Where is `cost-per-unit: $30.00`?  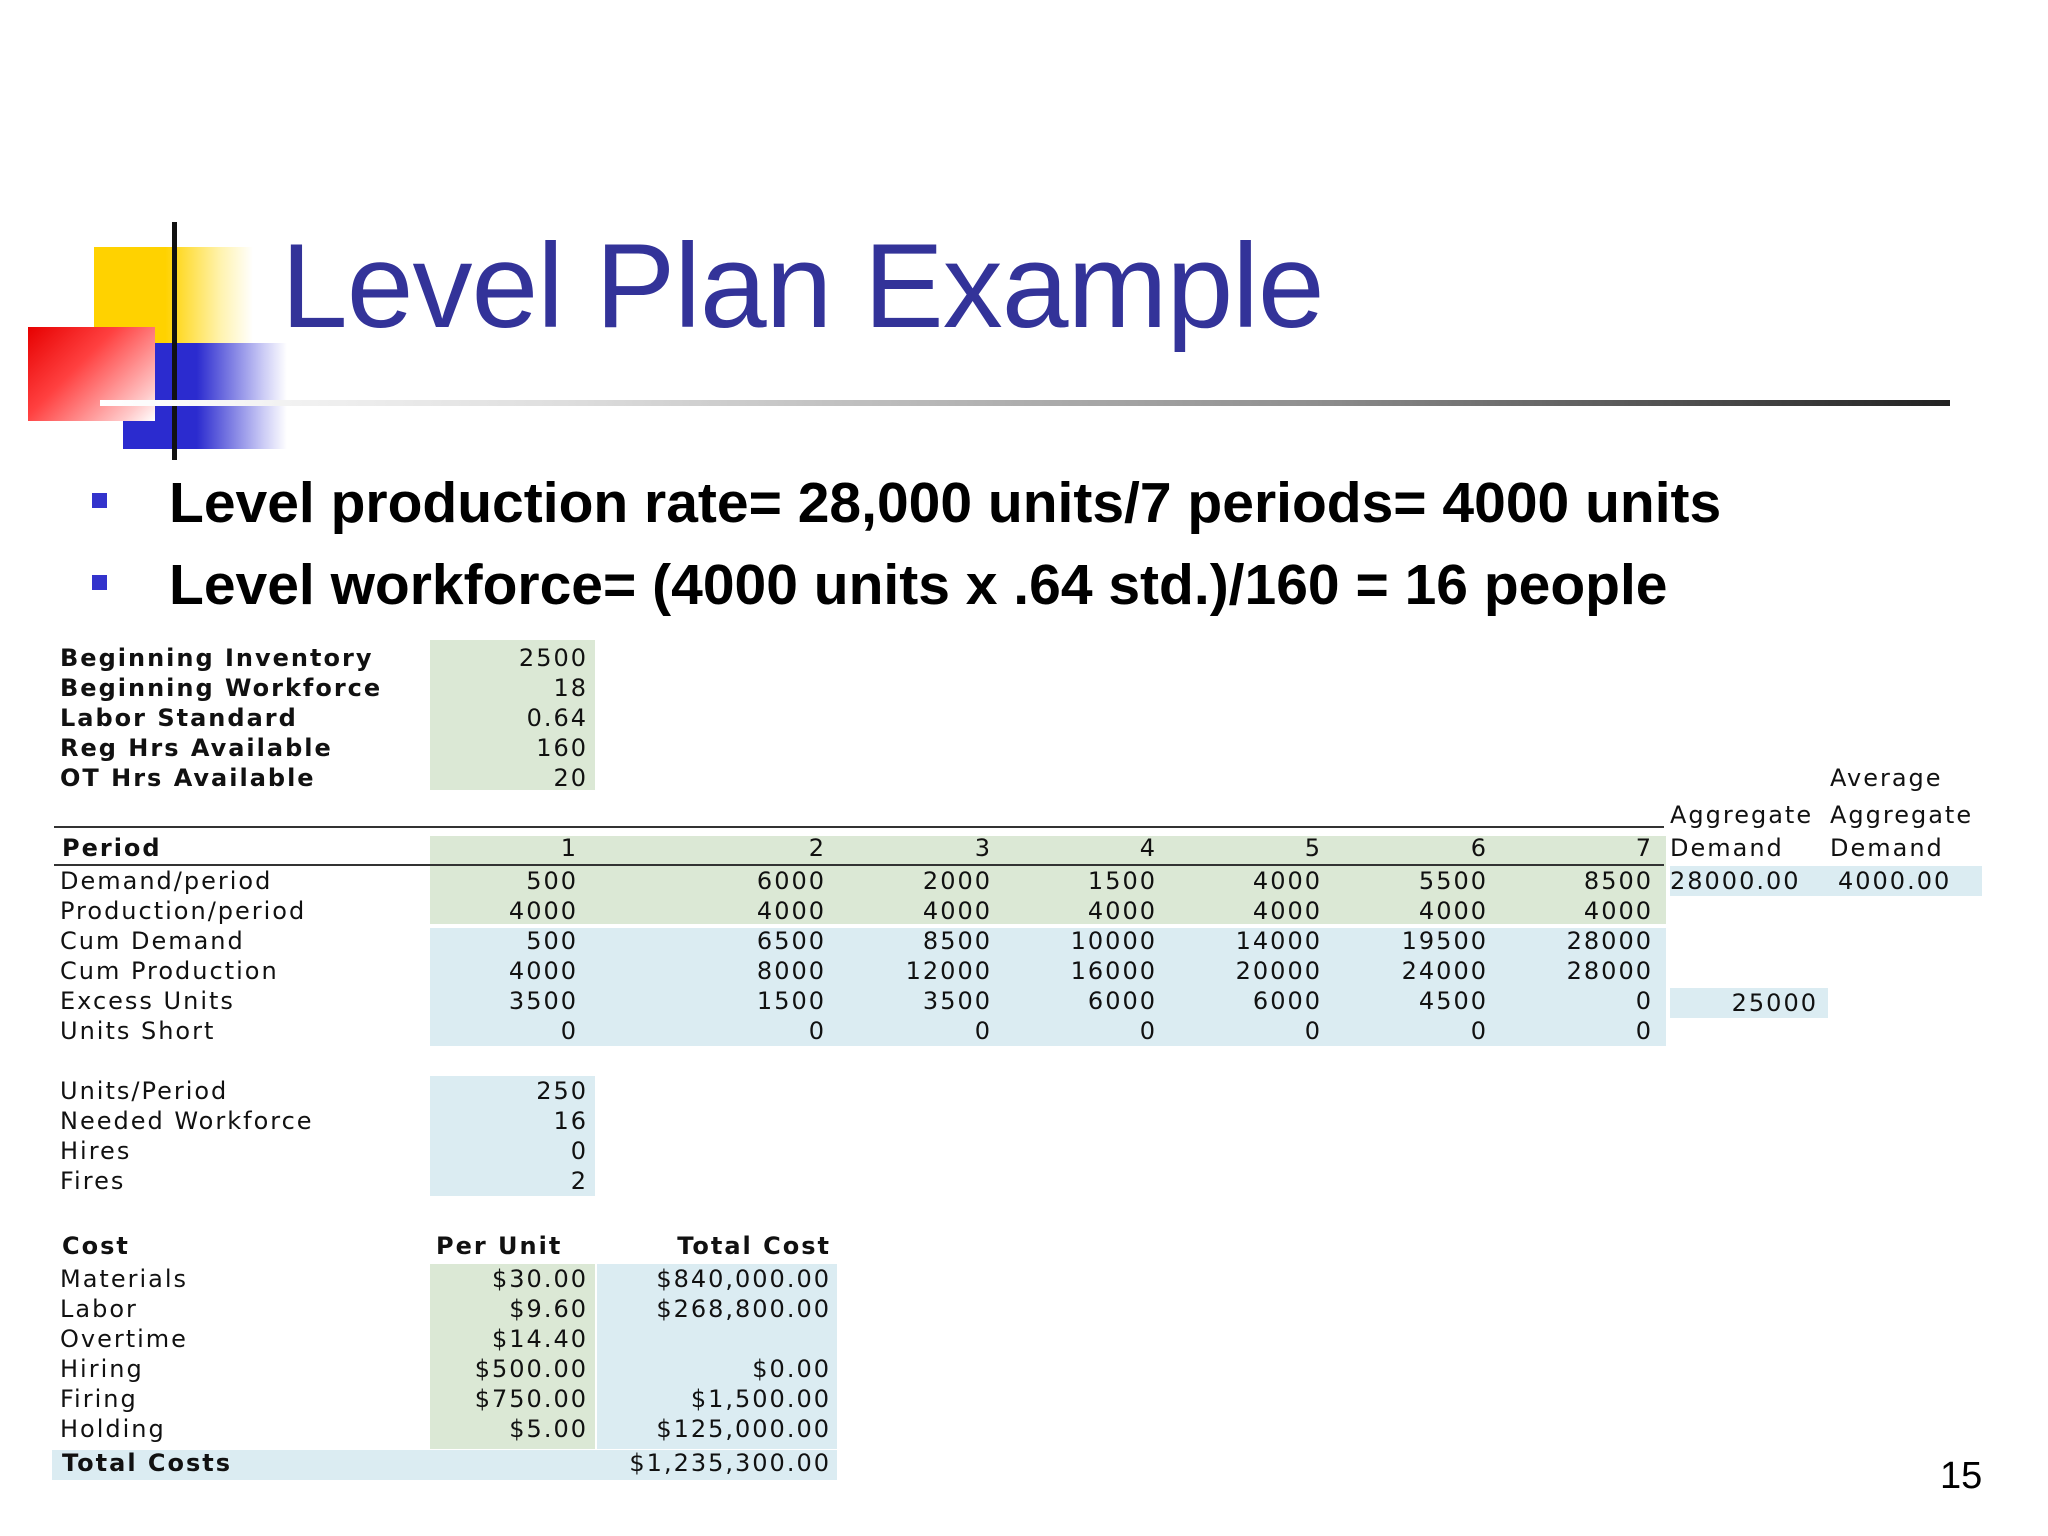 cost-per-unit: $30.00 is located at coordinates (540, 1279).